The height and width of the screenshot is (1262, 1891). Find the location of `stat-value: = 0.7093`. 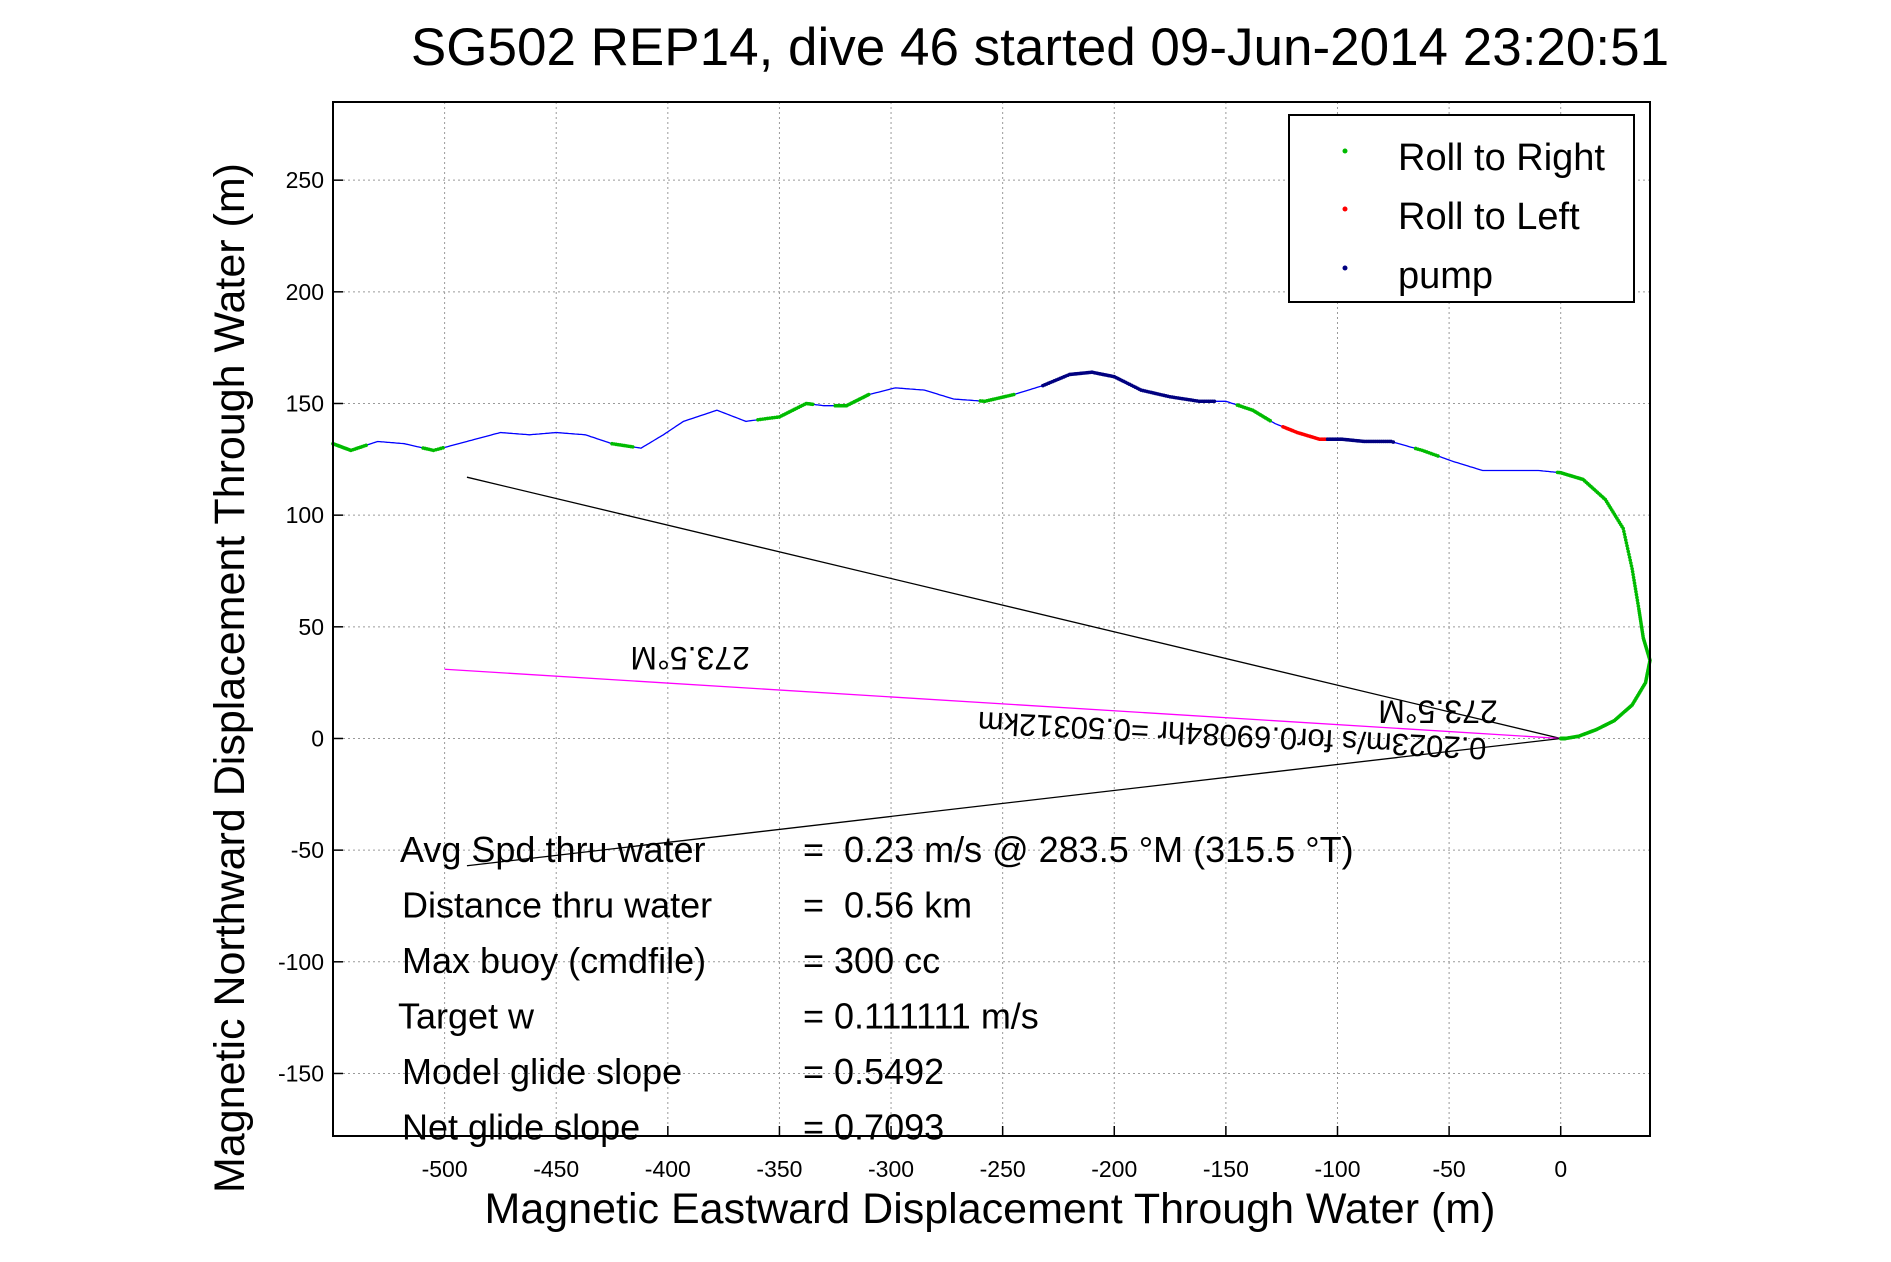

stat-value: = 0.7093 is located at coordinates (873, 1127).